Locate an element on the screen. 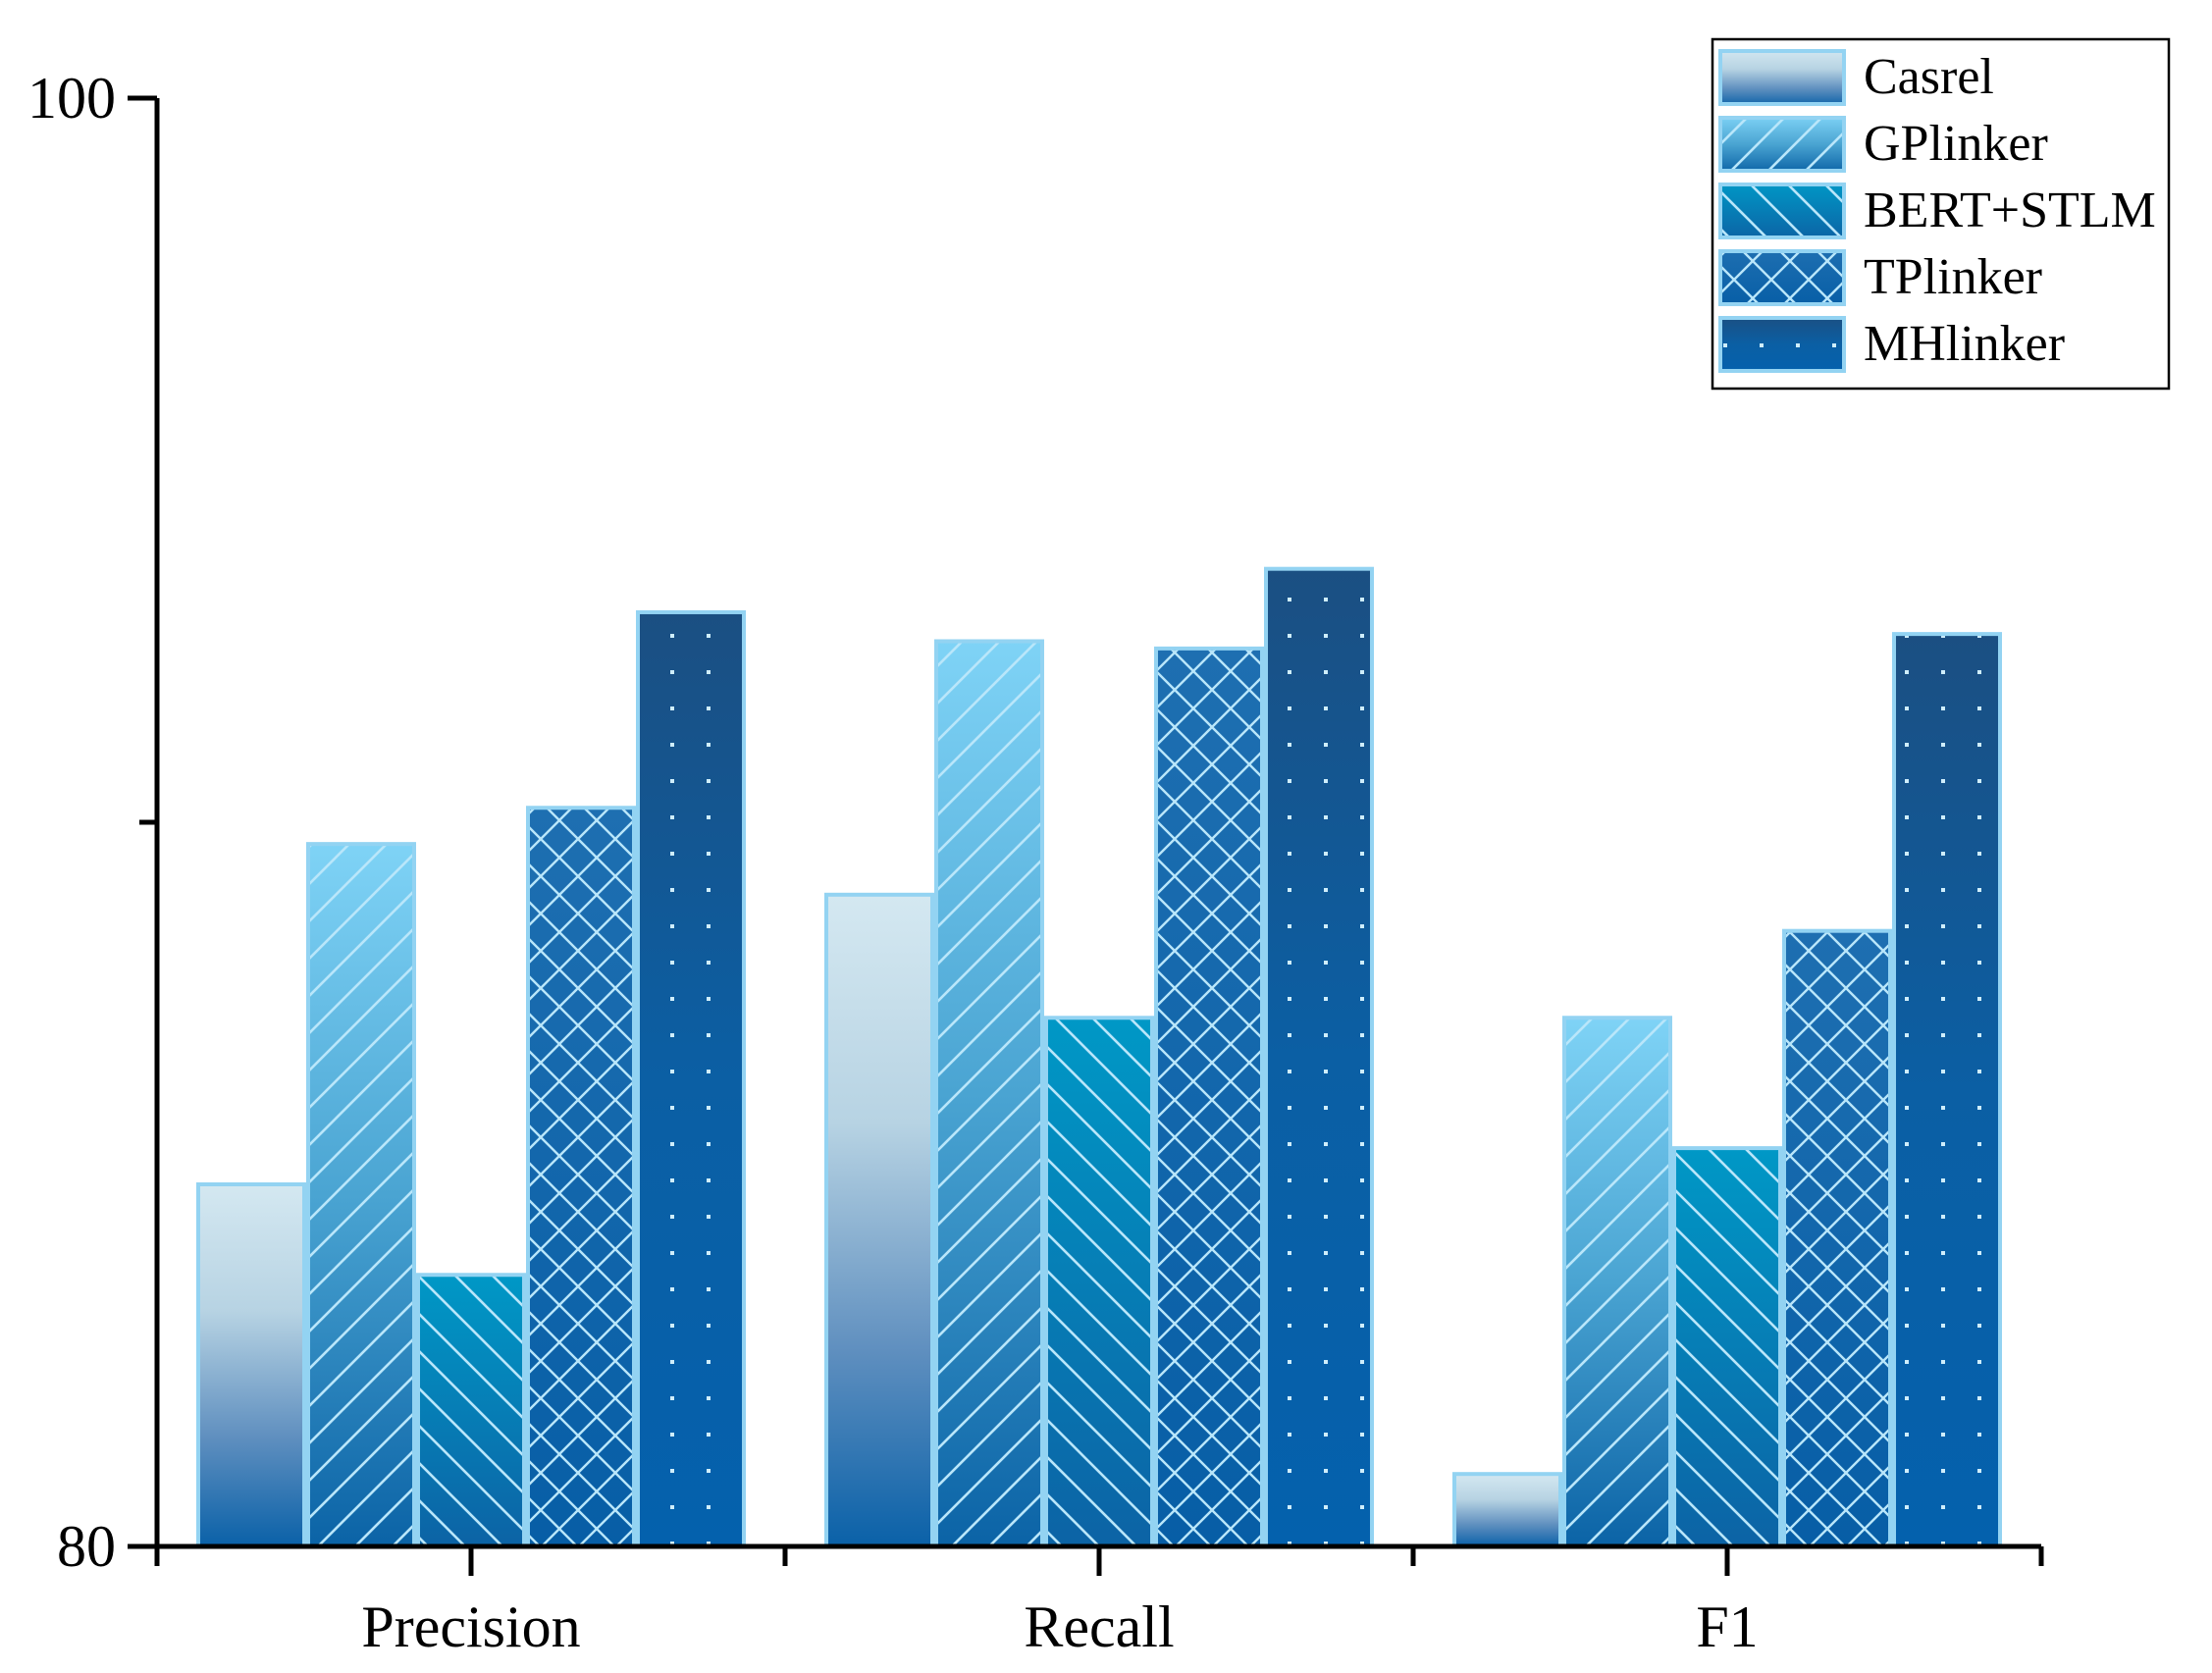 This screenshot has height=1673, width=2212. legend-swatch-casrel is located at coordinates (1782, 77).